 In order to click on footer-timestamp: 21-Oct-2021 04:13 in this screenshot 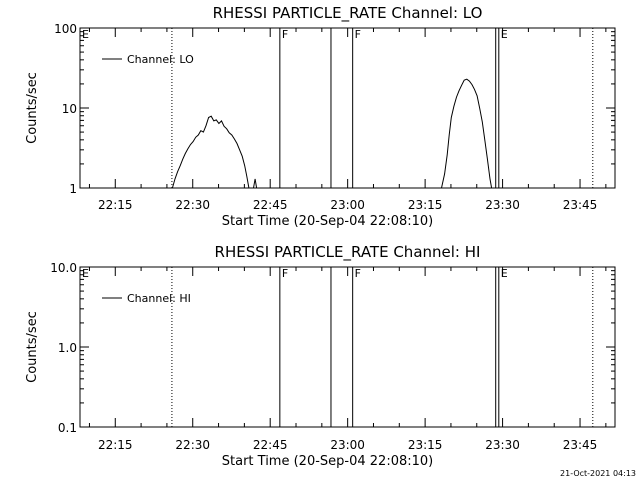, I will do `click(598, 473)`.